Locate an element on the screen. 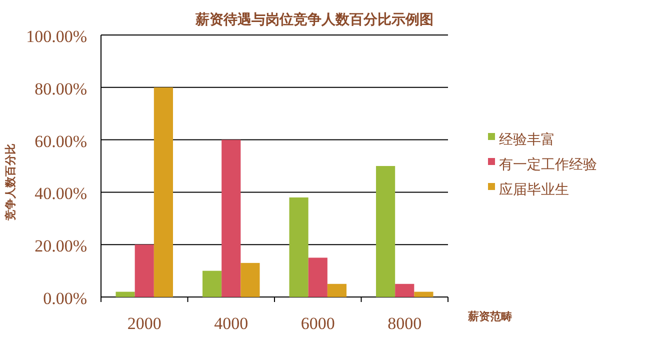 The width and height of the screenshot is (659, 345). x-tick-label: 8000 is located at coordinates (405, 323).